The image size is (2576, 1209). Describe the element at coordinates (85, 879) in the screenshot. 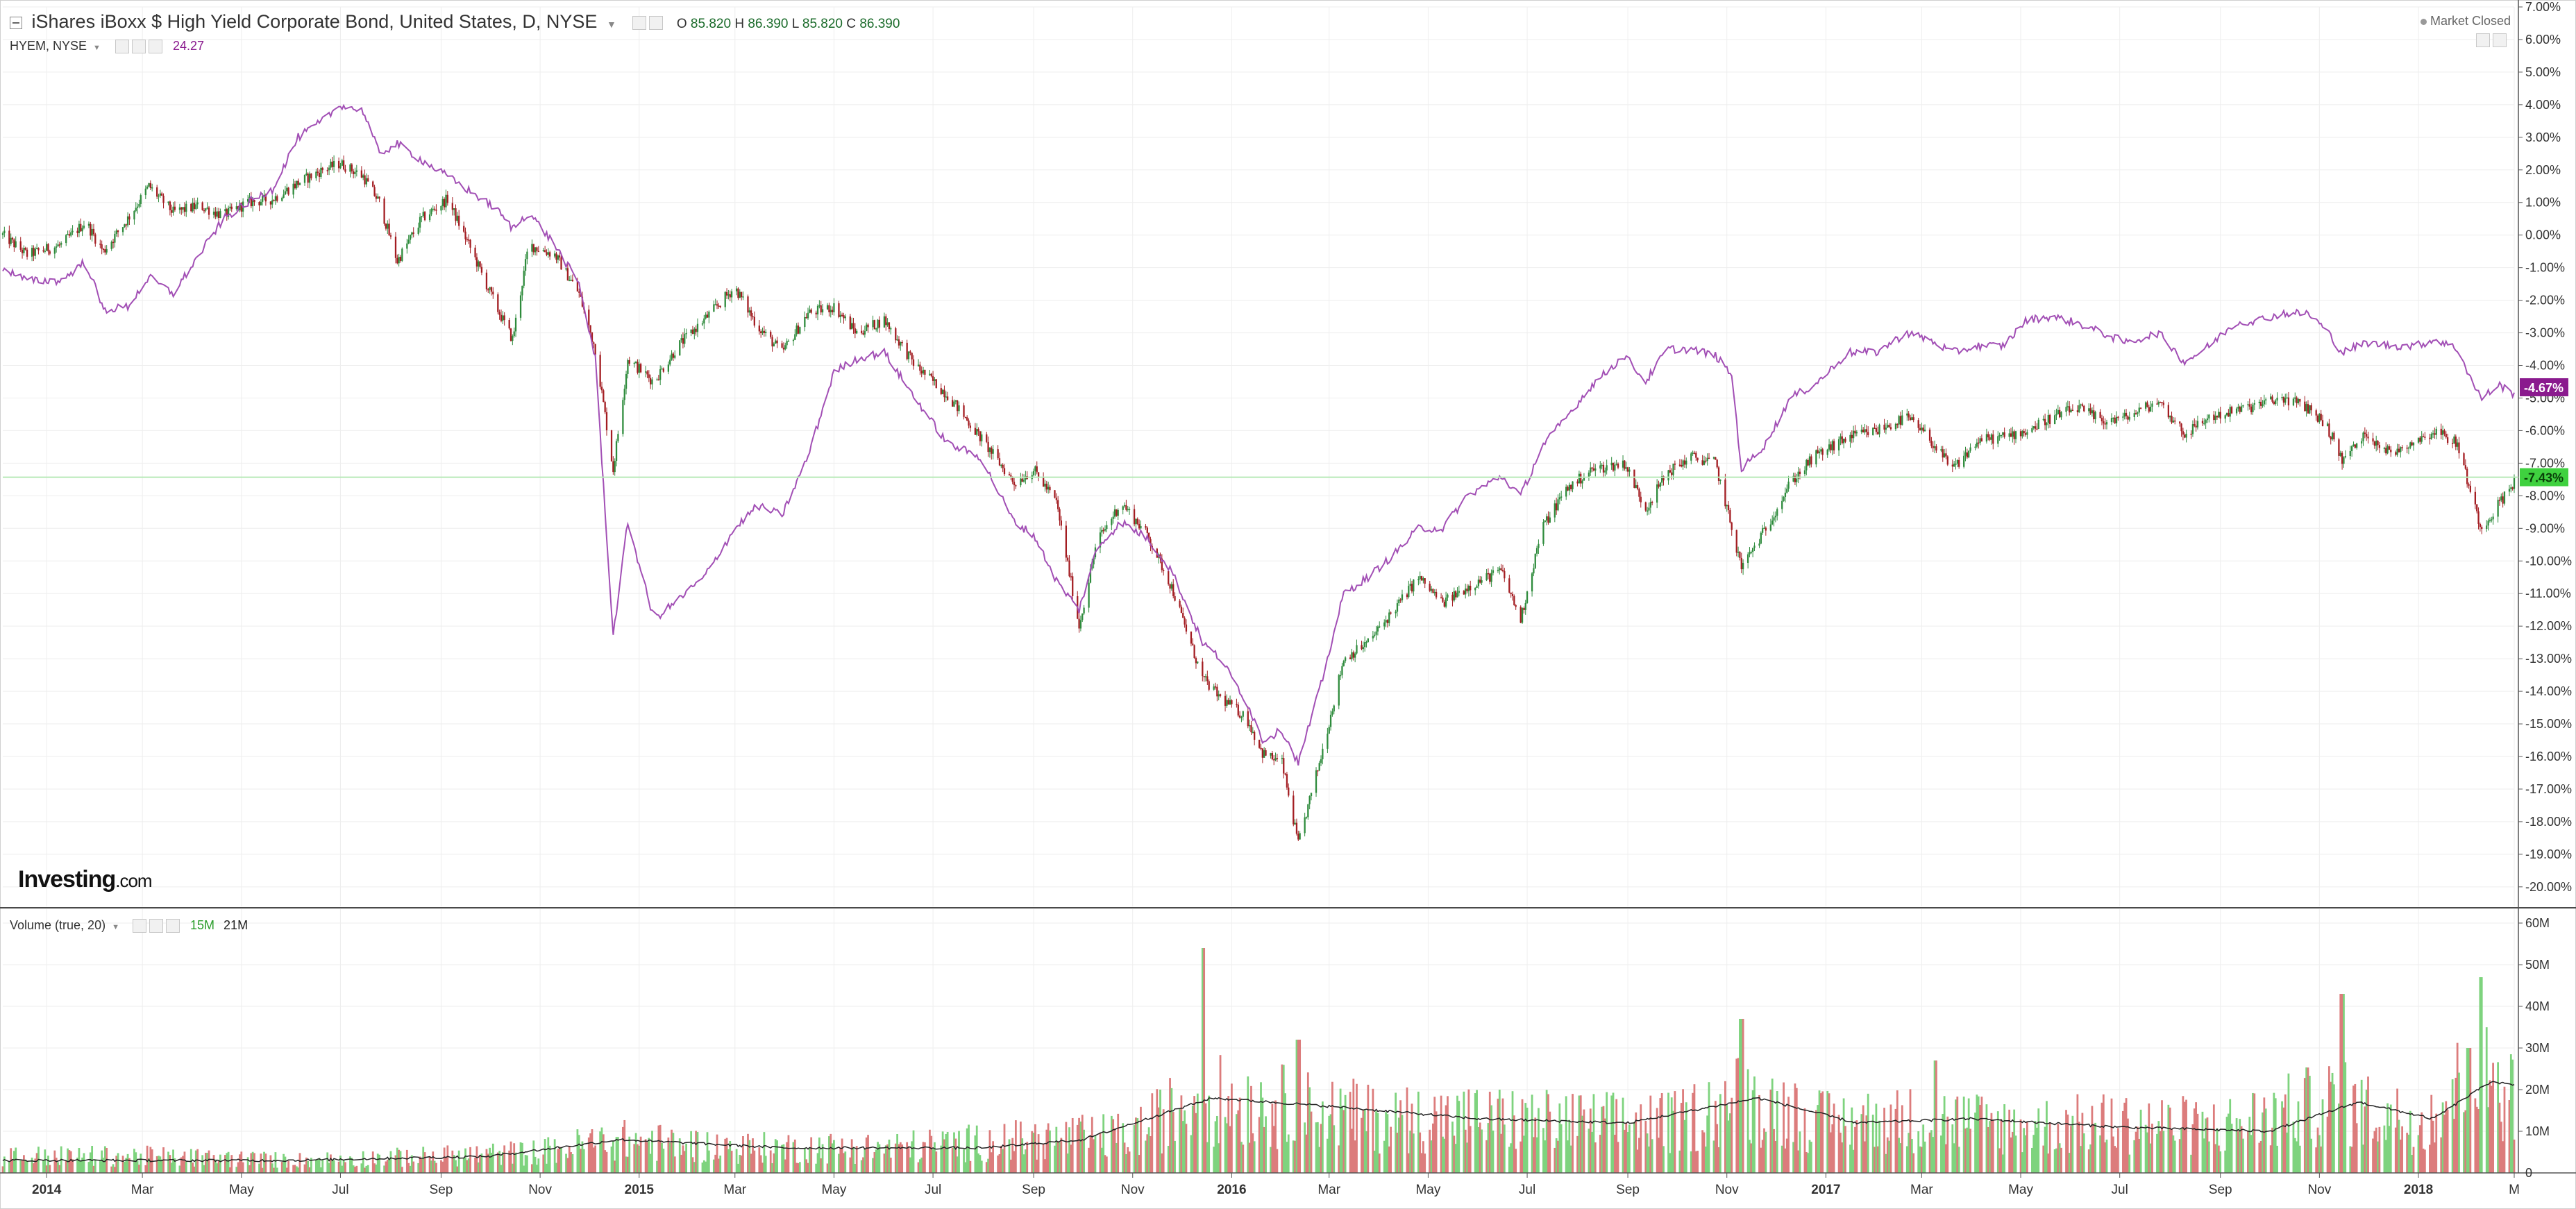

I see `investing-logo: Investing.com` at that location.